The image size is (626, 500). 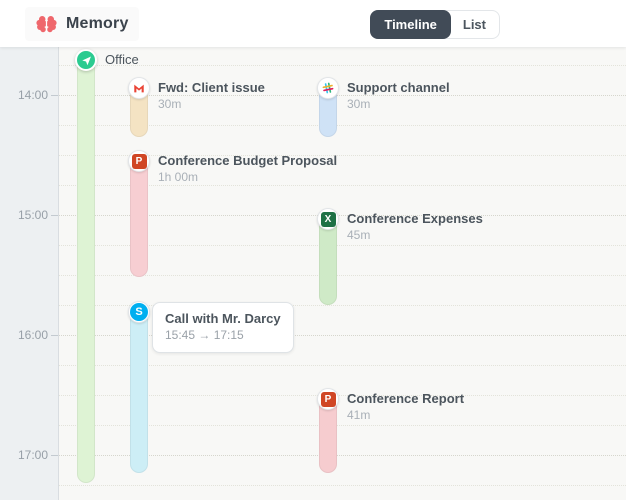 I want to click on event-time-range: 15:45 → 17:15, so click(x=204, y=335).